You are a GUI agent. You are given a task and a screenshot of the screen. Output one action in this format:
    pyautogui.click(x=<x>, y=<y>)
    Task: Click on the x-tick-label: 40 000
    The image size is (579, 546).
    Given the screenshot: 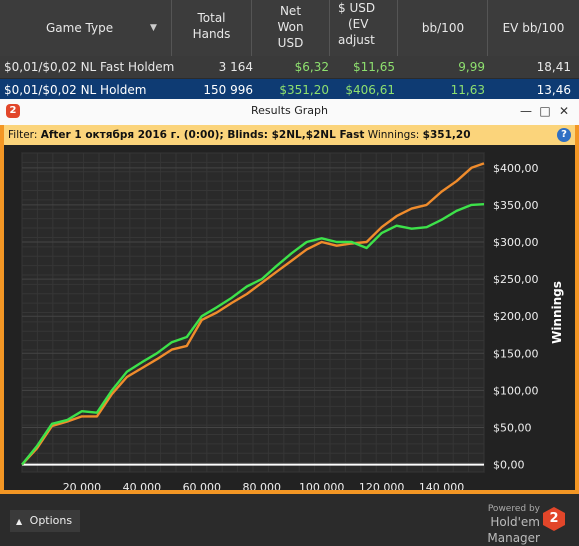 What is the action you would take?
    pyautogui.click(x=142, y=485)
    